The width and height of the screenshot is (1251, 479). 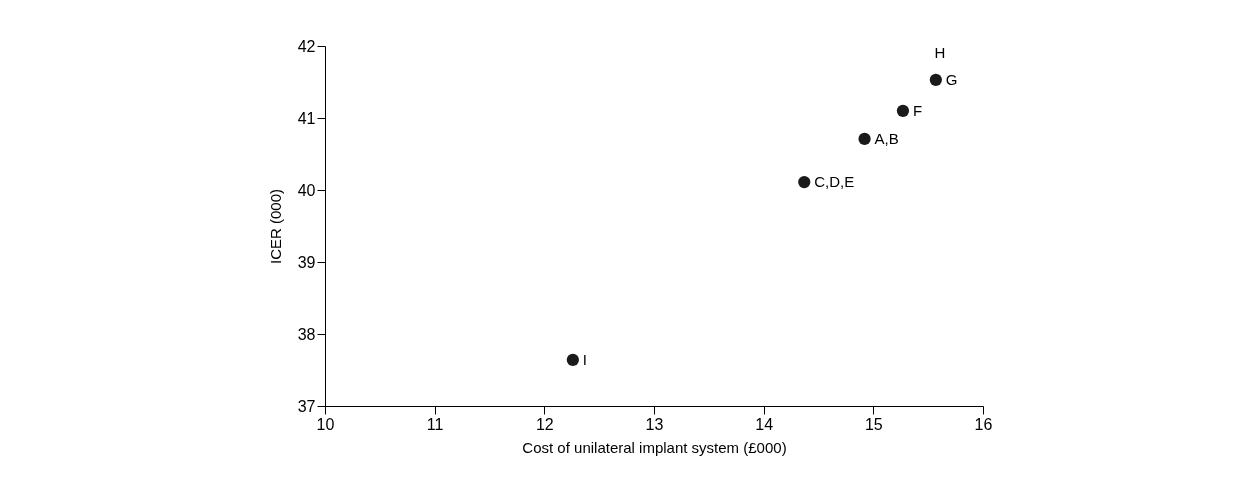 What do you see at coordinates (306, 406) in the screenshot?
I see `y-tick-label: 37` at bounding box center [306, 406].